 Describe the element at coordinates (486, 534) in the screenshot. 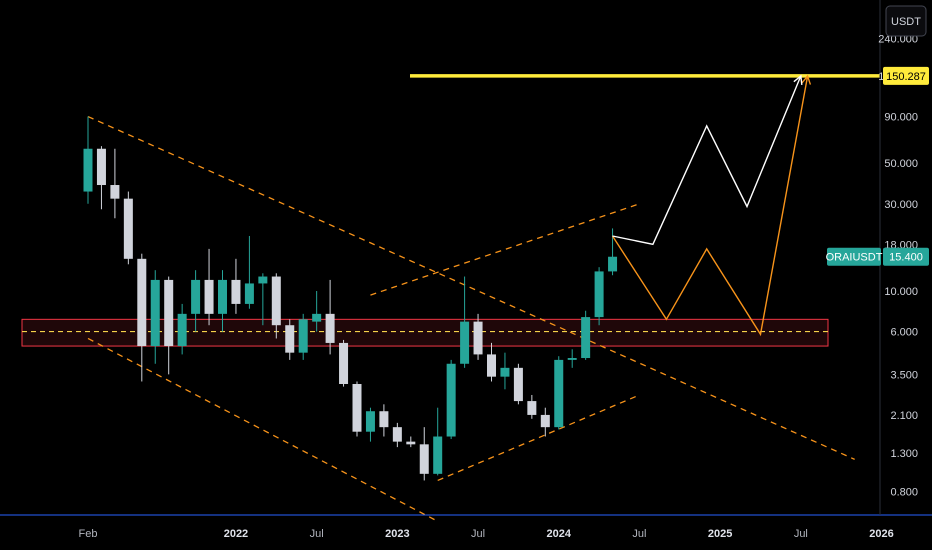

I see `x-axis: Feb 2022 Jul 2023 Jul 2024 Jul 2025 Jul 2026` at that location.